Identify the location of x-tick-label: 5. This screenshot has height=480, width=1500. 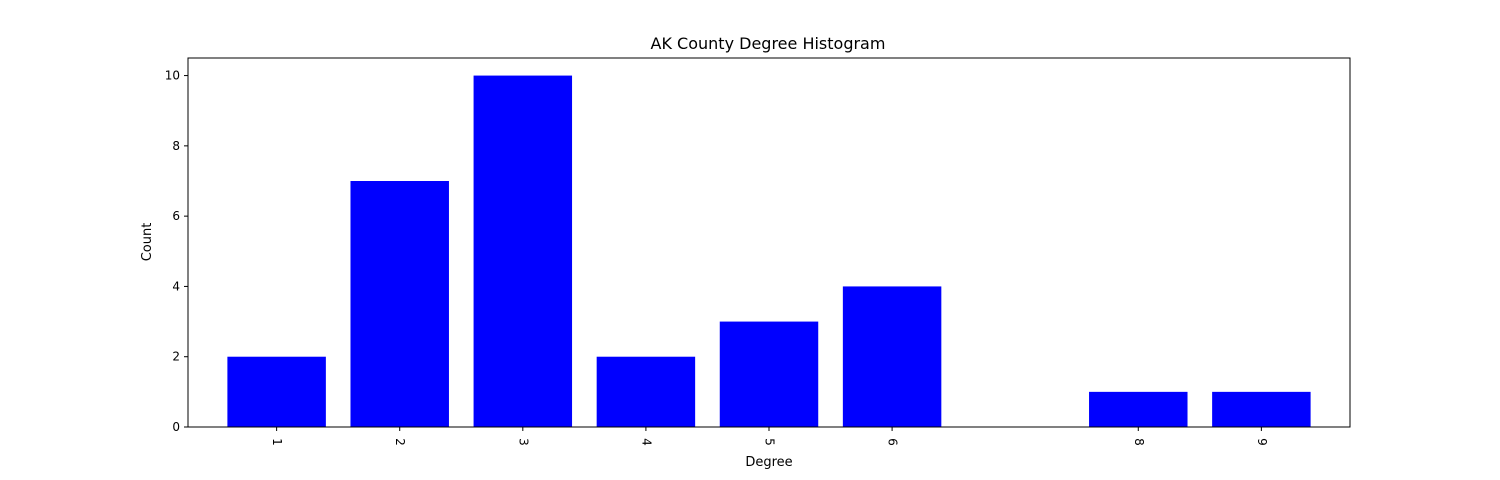
(770, 442).